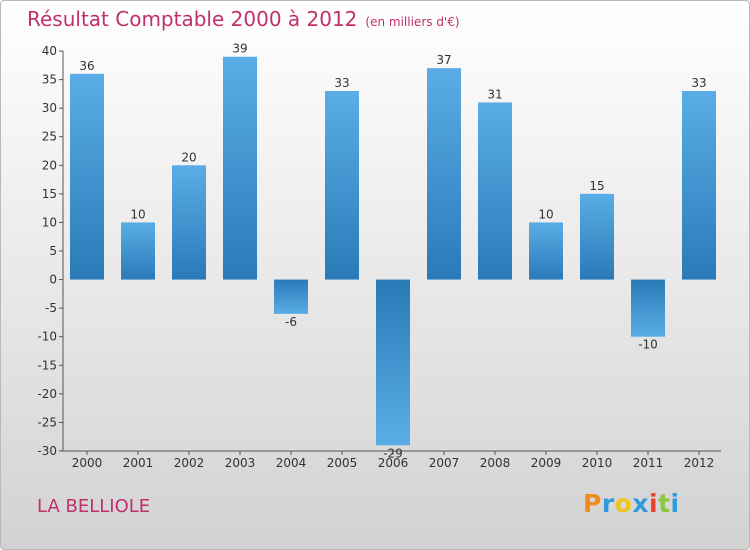  What do you see at coordinates (240, 168) in the screenshot?
I see `bar-2003` at bounding box center [240, 168].